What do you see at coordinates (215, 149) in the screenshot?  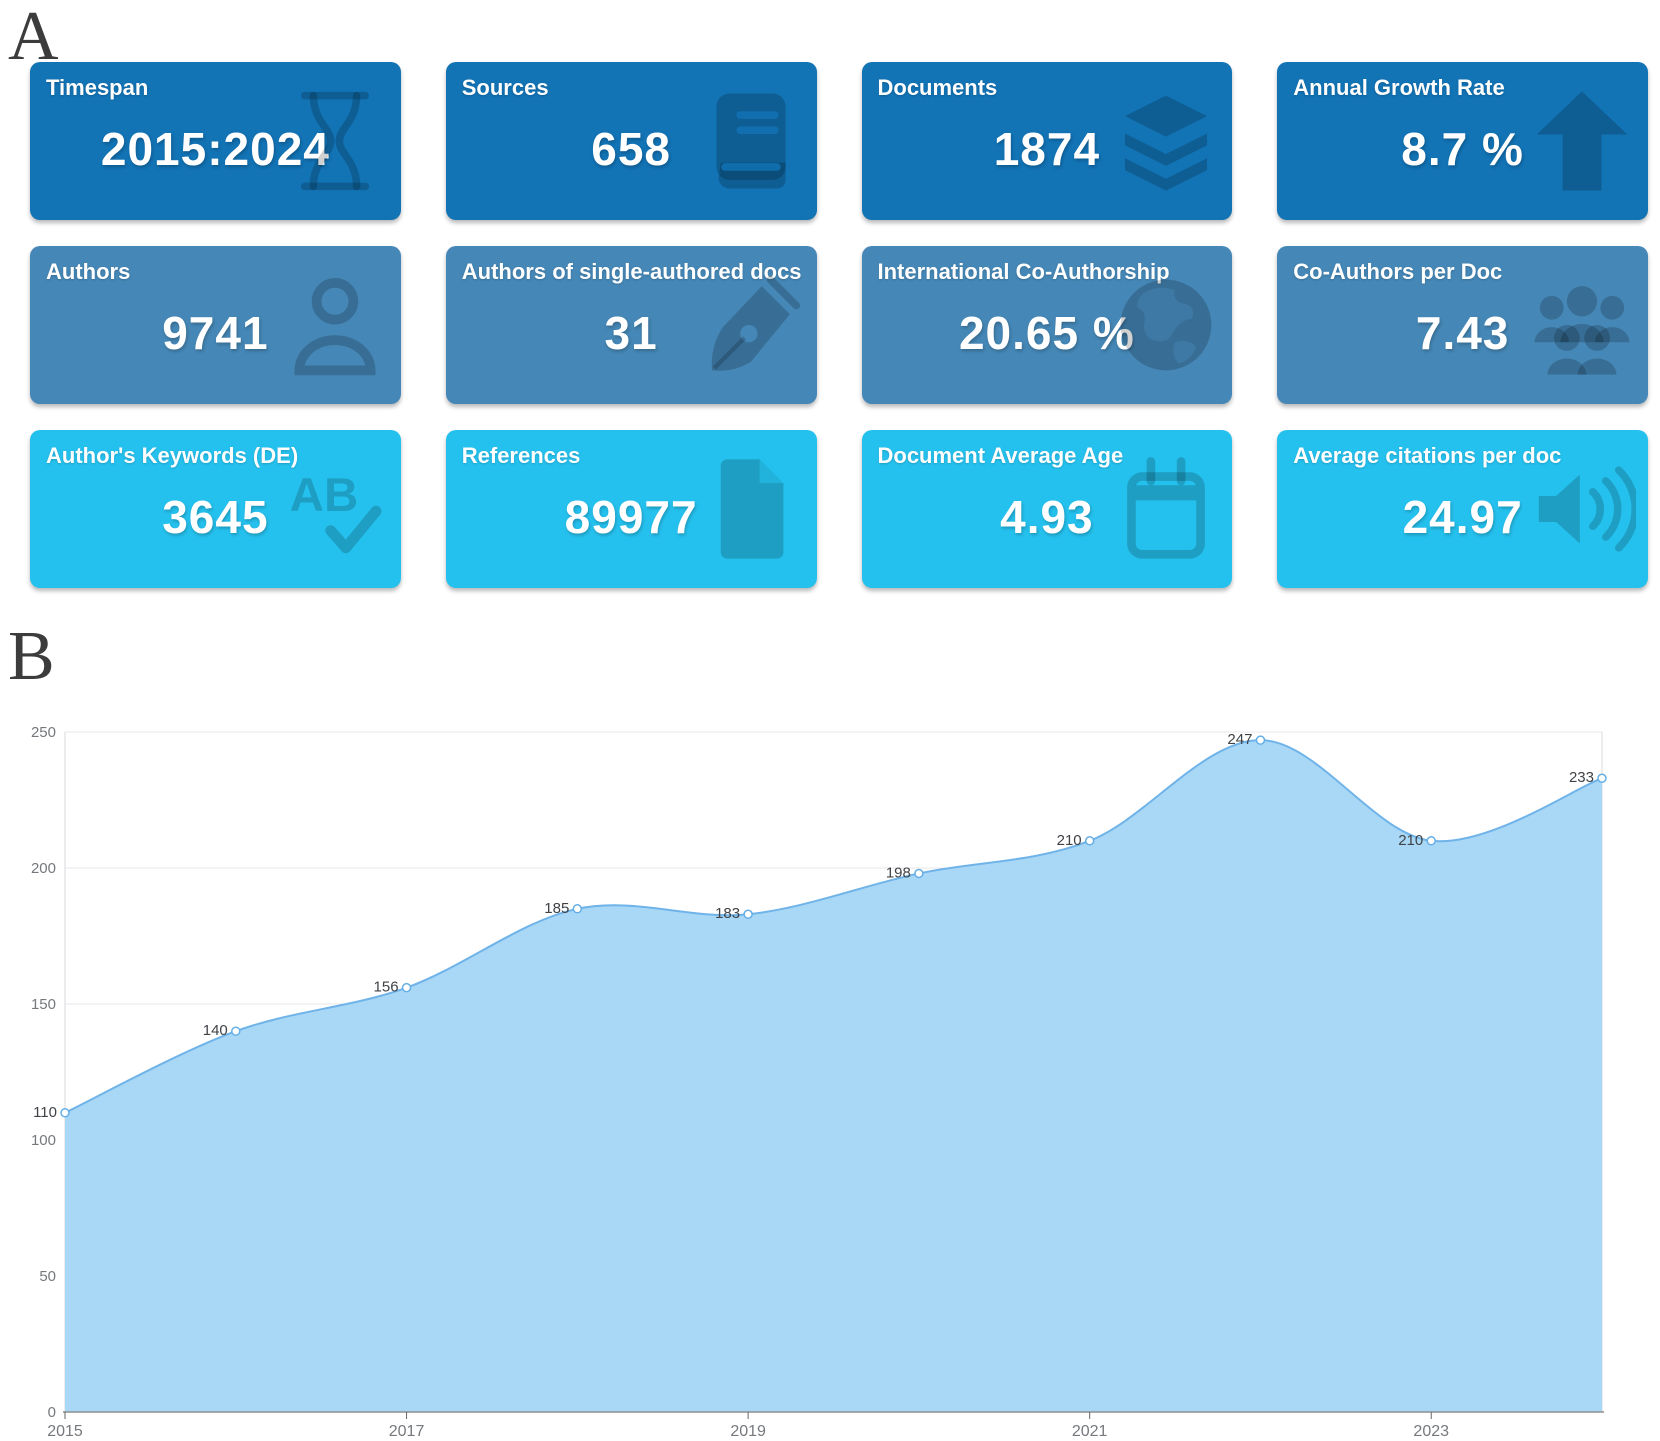 I see `stat-card-value: 2015:2024` at bounding box center [215, 149].